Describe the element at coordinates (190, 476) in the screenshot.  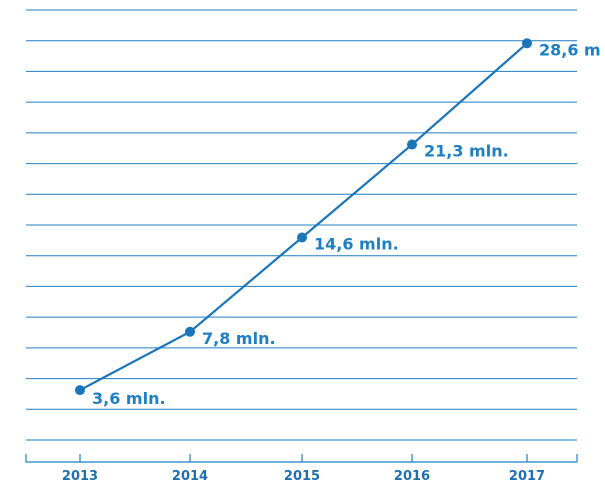
I see `x-tick-label: 2014` at that location.